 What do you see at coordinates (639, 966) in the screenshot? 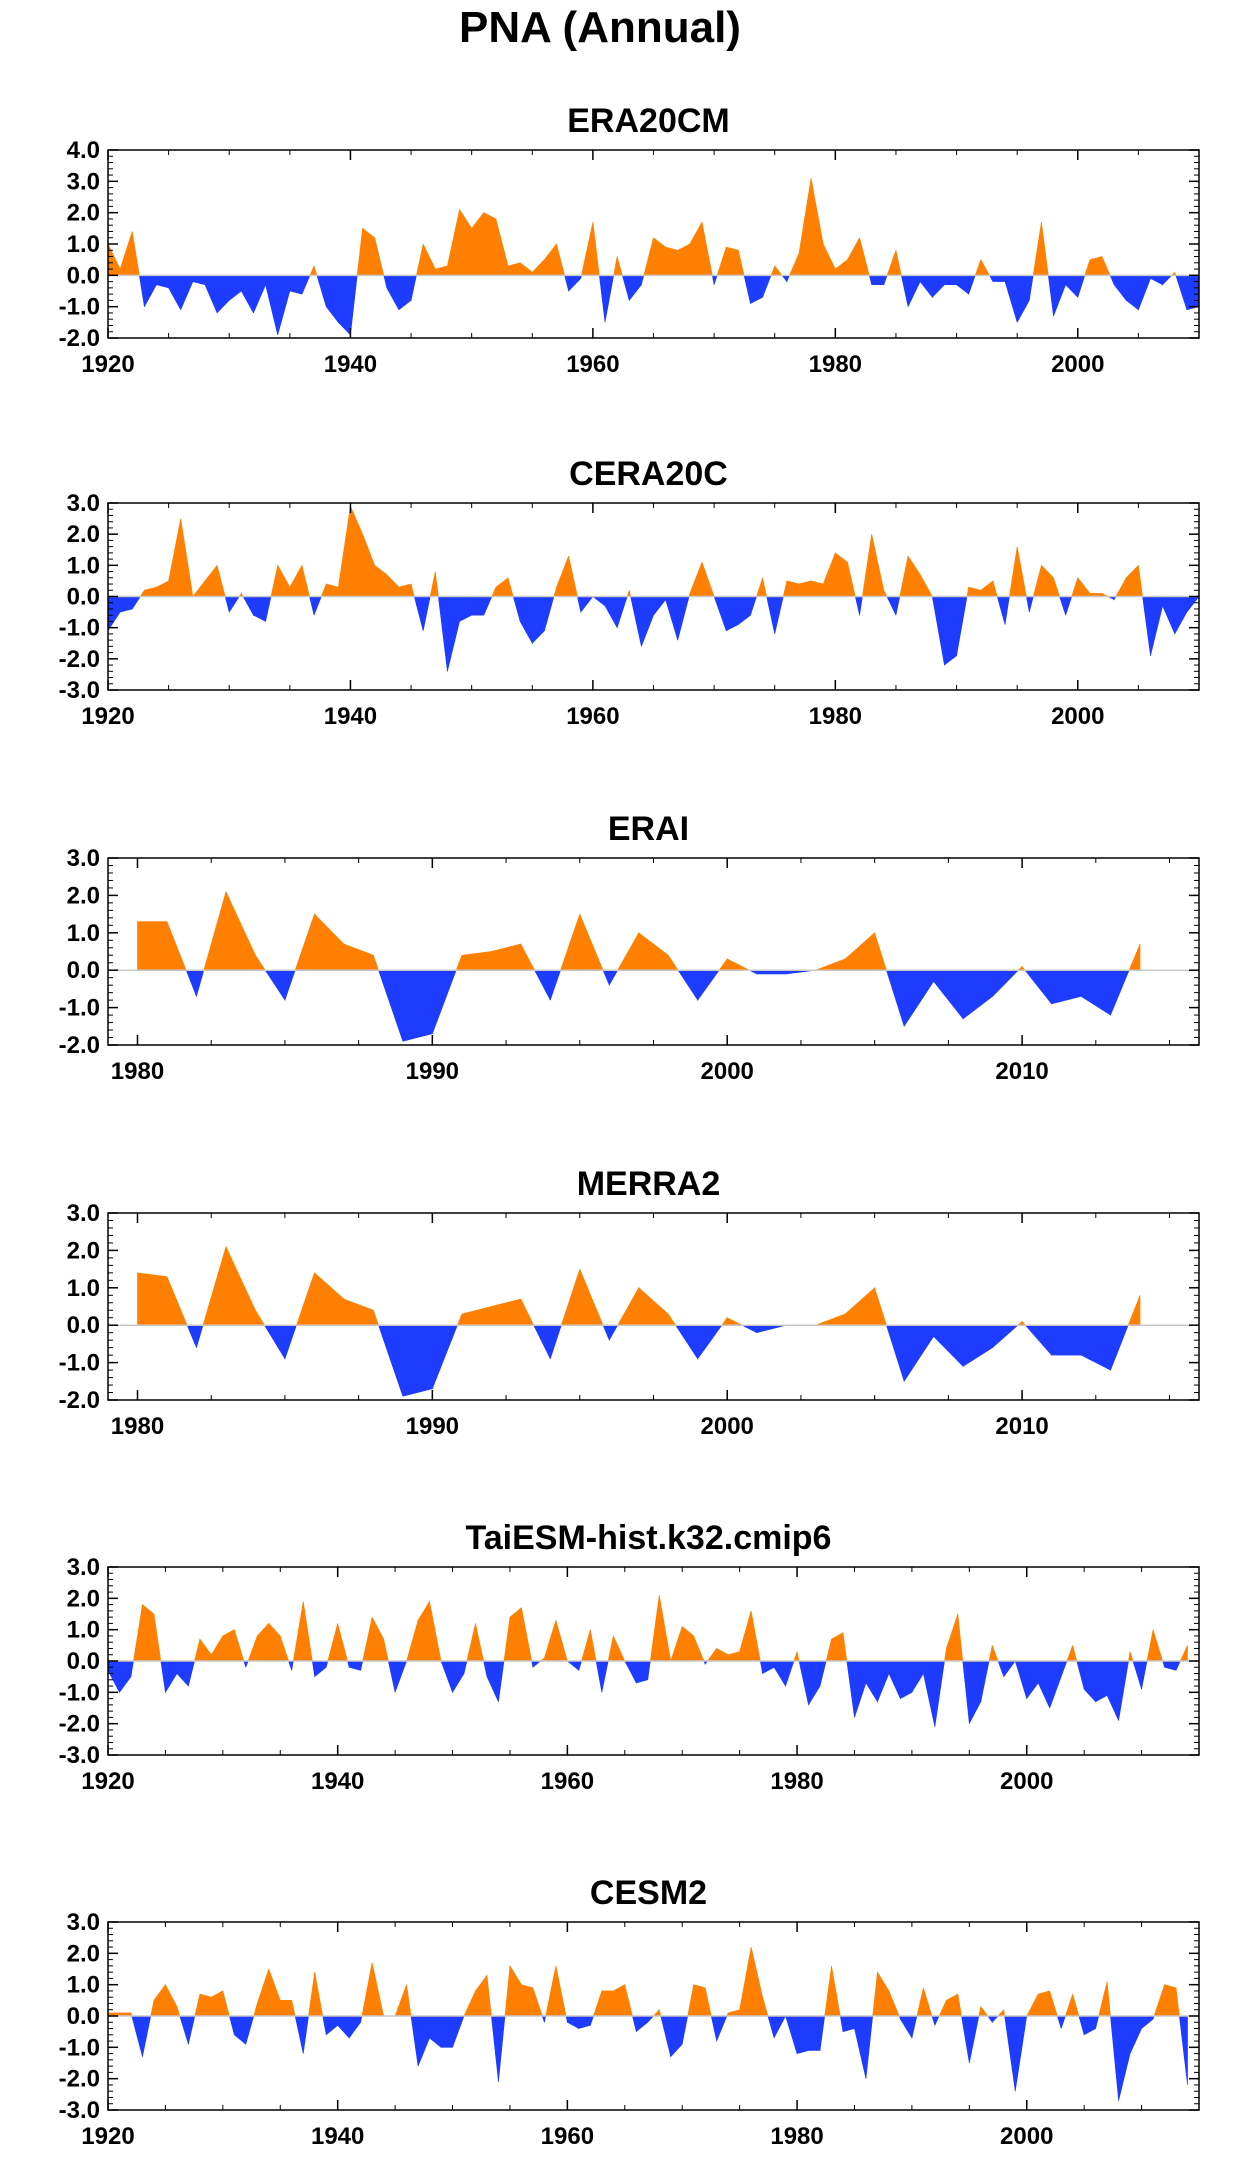
I see `area-series` at bounding box center [639, 966].